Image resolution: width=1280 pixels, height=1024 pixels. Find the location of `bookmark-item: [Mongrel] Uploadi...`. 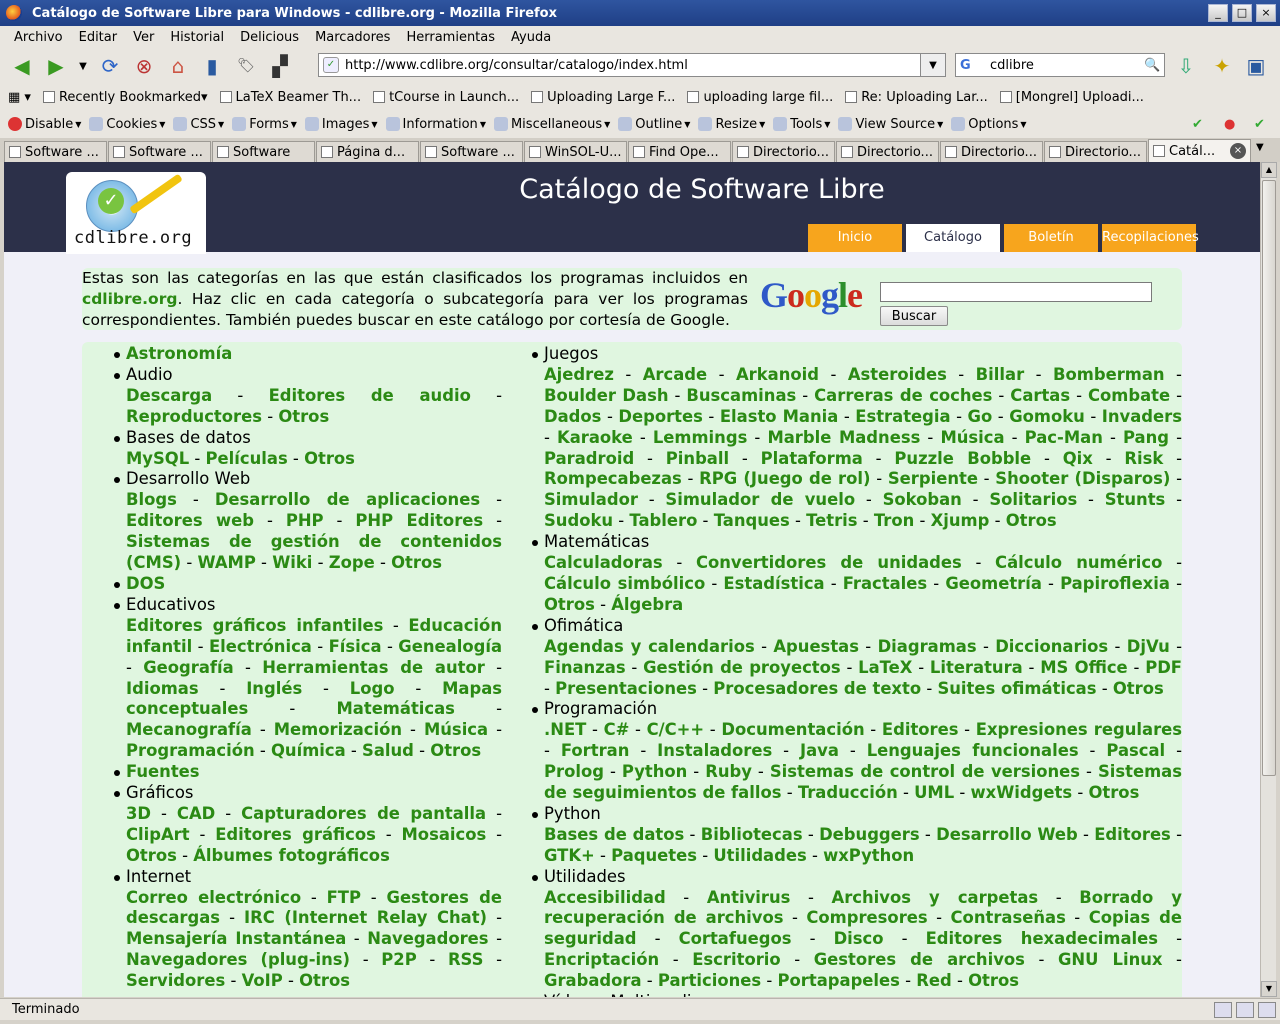

bookmark-item: [Mongrel] Uploadi... is located at coordinates (1071, 97).